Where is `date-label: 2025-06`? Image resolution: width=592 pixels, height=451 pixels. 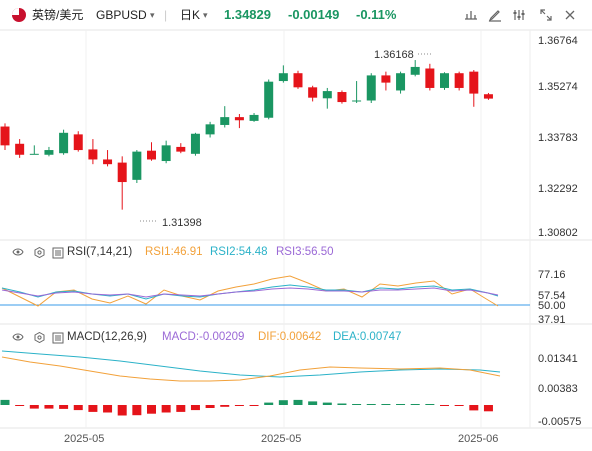 date-label: 2025-06 is located at coordinates (478, 439).